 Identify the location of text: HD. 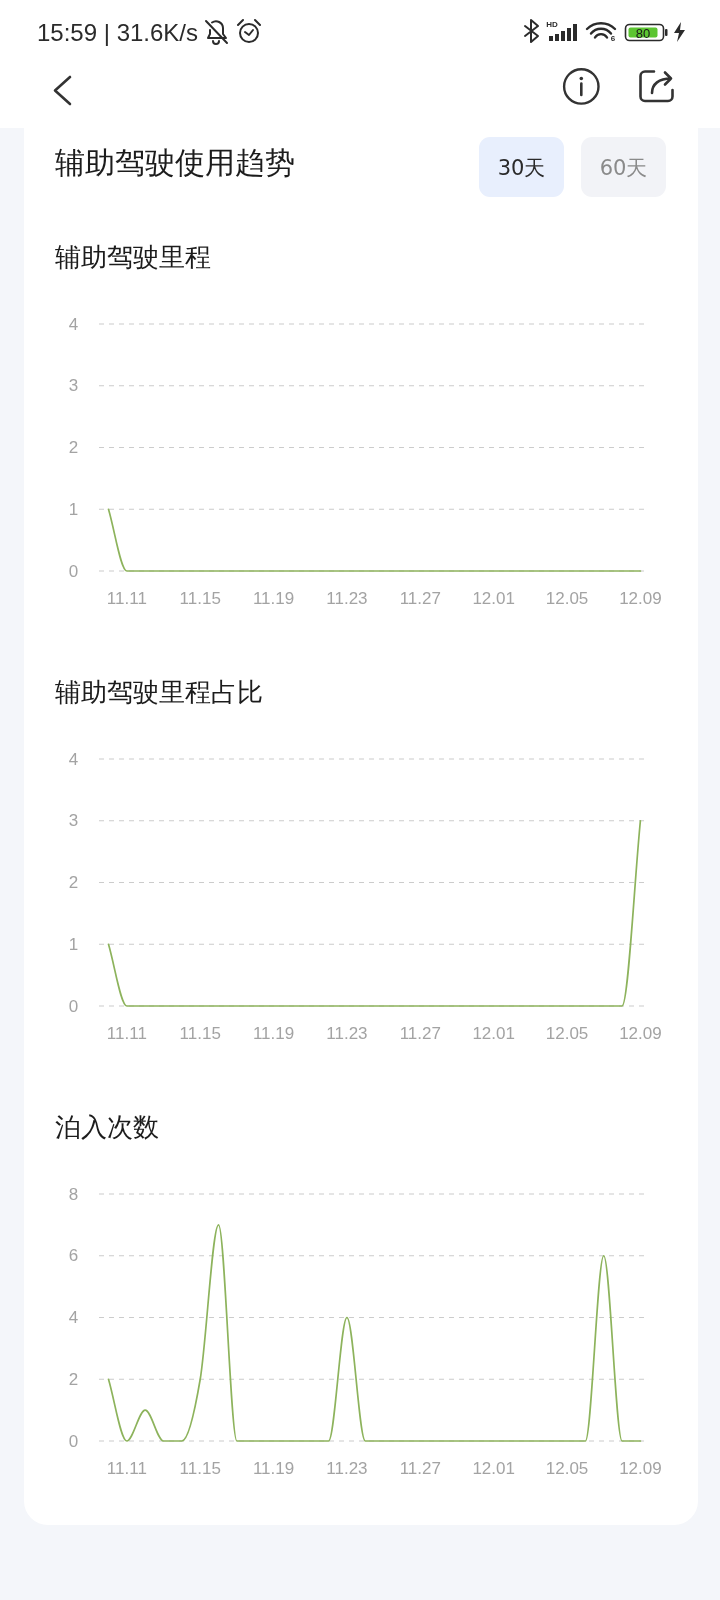
(552, 24).